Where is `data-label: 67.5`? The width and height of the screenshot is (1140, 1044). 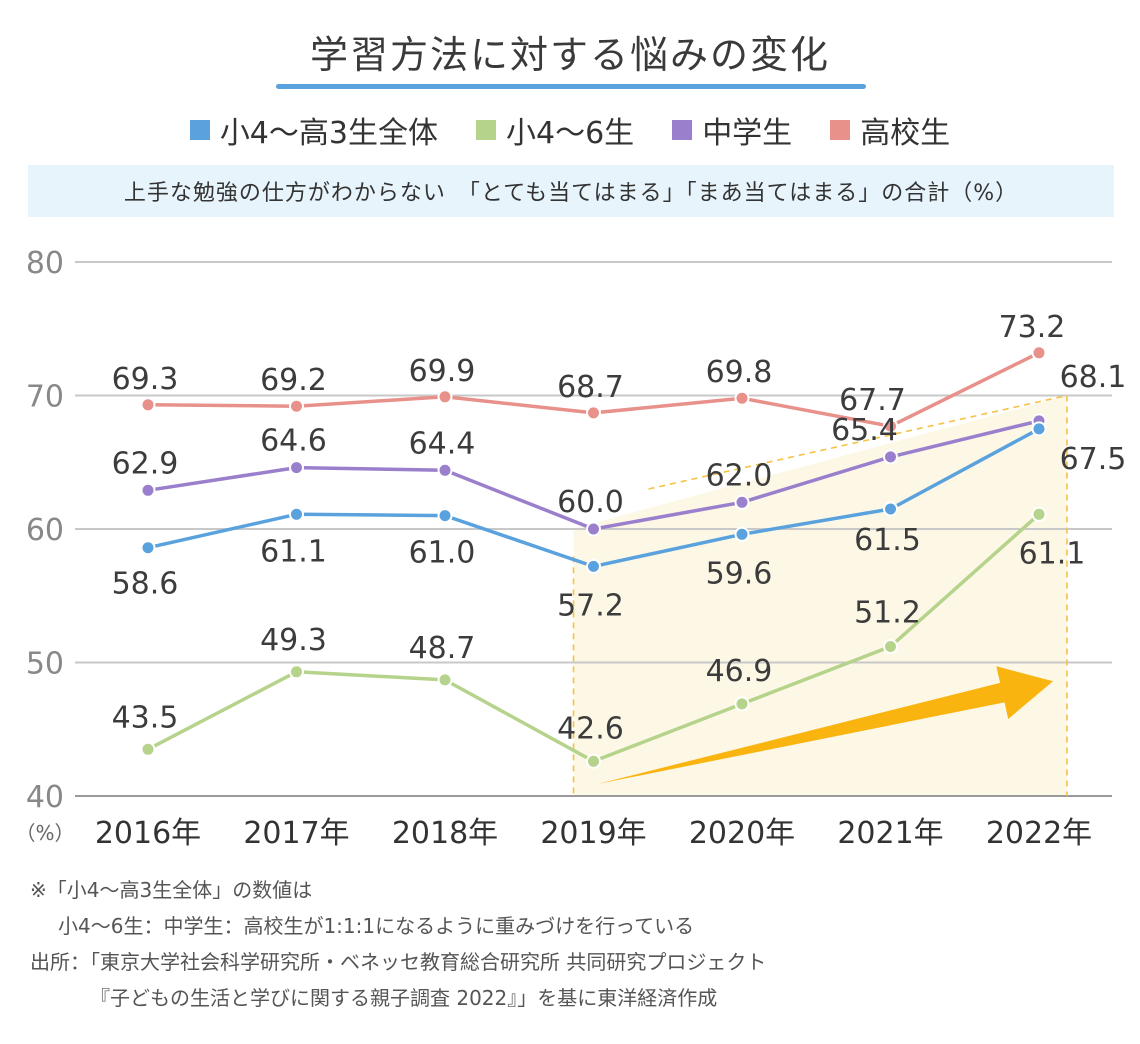
data-label: 67.5 is located at coordinates (1093, 459).